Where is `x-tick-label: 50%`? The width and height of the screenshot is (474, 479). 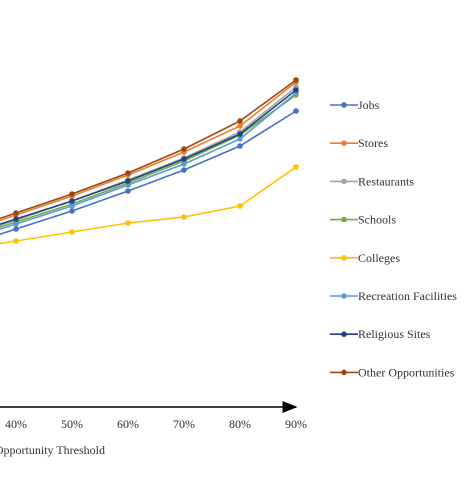
x-tick-label: 50% is located at coordinates (72, 424).